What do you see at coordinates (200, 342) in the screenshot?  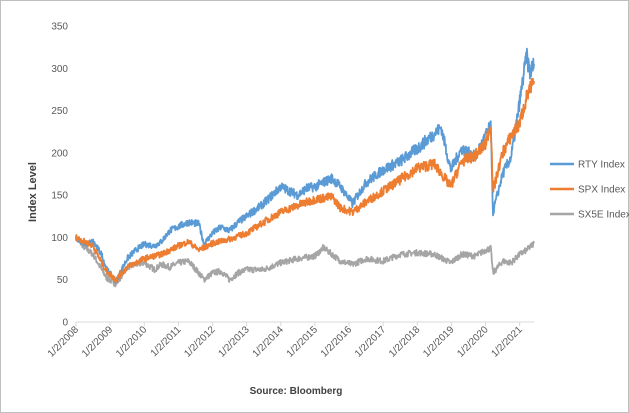 I see `x-tick-label: 1/2/2012` at bounding box center [200, 342].